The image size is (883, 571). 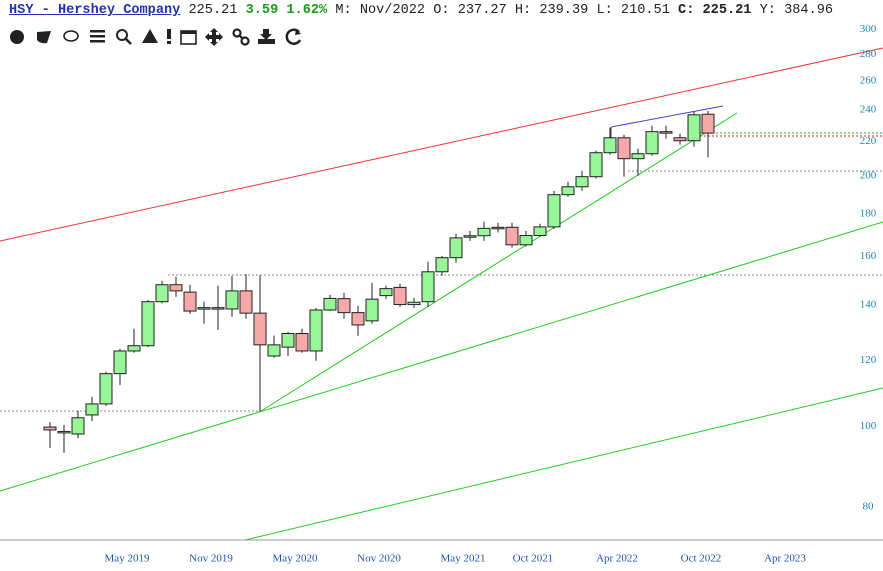 What do you see at coordinates (868, 304) in the screenshot?
I see `y-tick-label: 140` at bounding box center [868, 304].